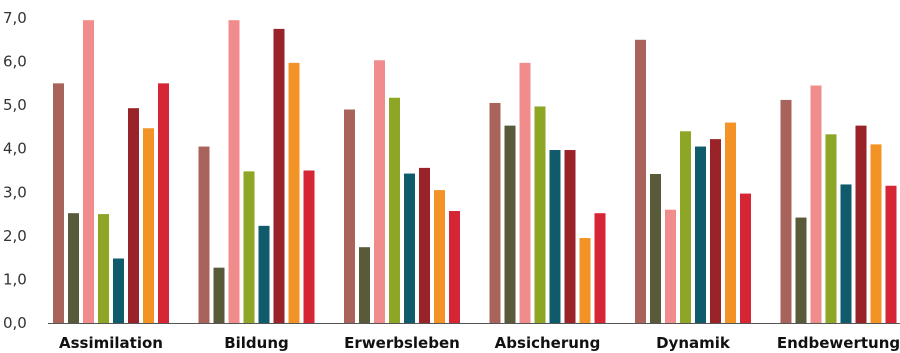 The image size is (900, 353). Describe the element at coordinates (15, 170) in the screenshot. I see `y-axis: 0,0 1,0 2,0 3,0 4,0 5,0 6,0 7,0` at that location.